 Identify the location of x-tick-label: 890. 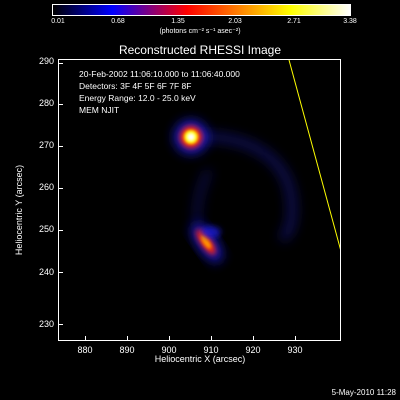
(127, 350).